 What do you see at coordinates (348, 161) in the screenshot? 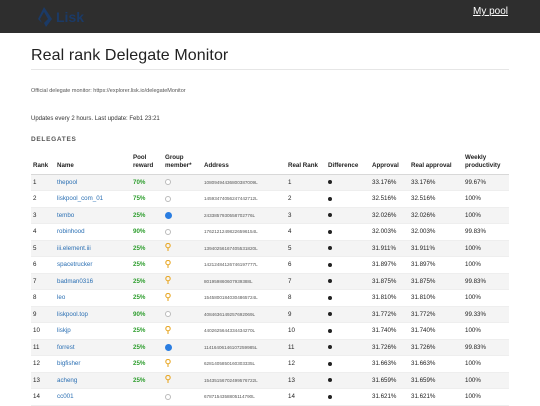
I see `col-difference: Difference` at bounding box center [348, 161].